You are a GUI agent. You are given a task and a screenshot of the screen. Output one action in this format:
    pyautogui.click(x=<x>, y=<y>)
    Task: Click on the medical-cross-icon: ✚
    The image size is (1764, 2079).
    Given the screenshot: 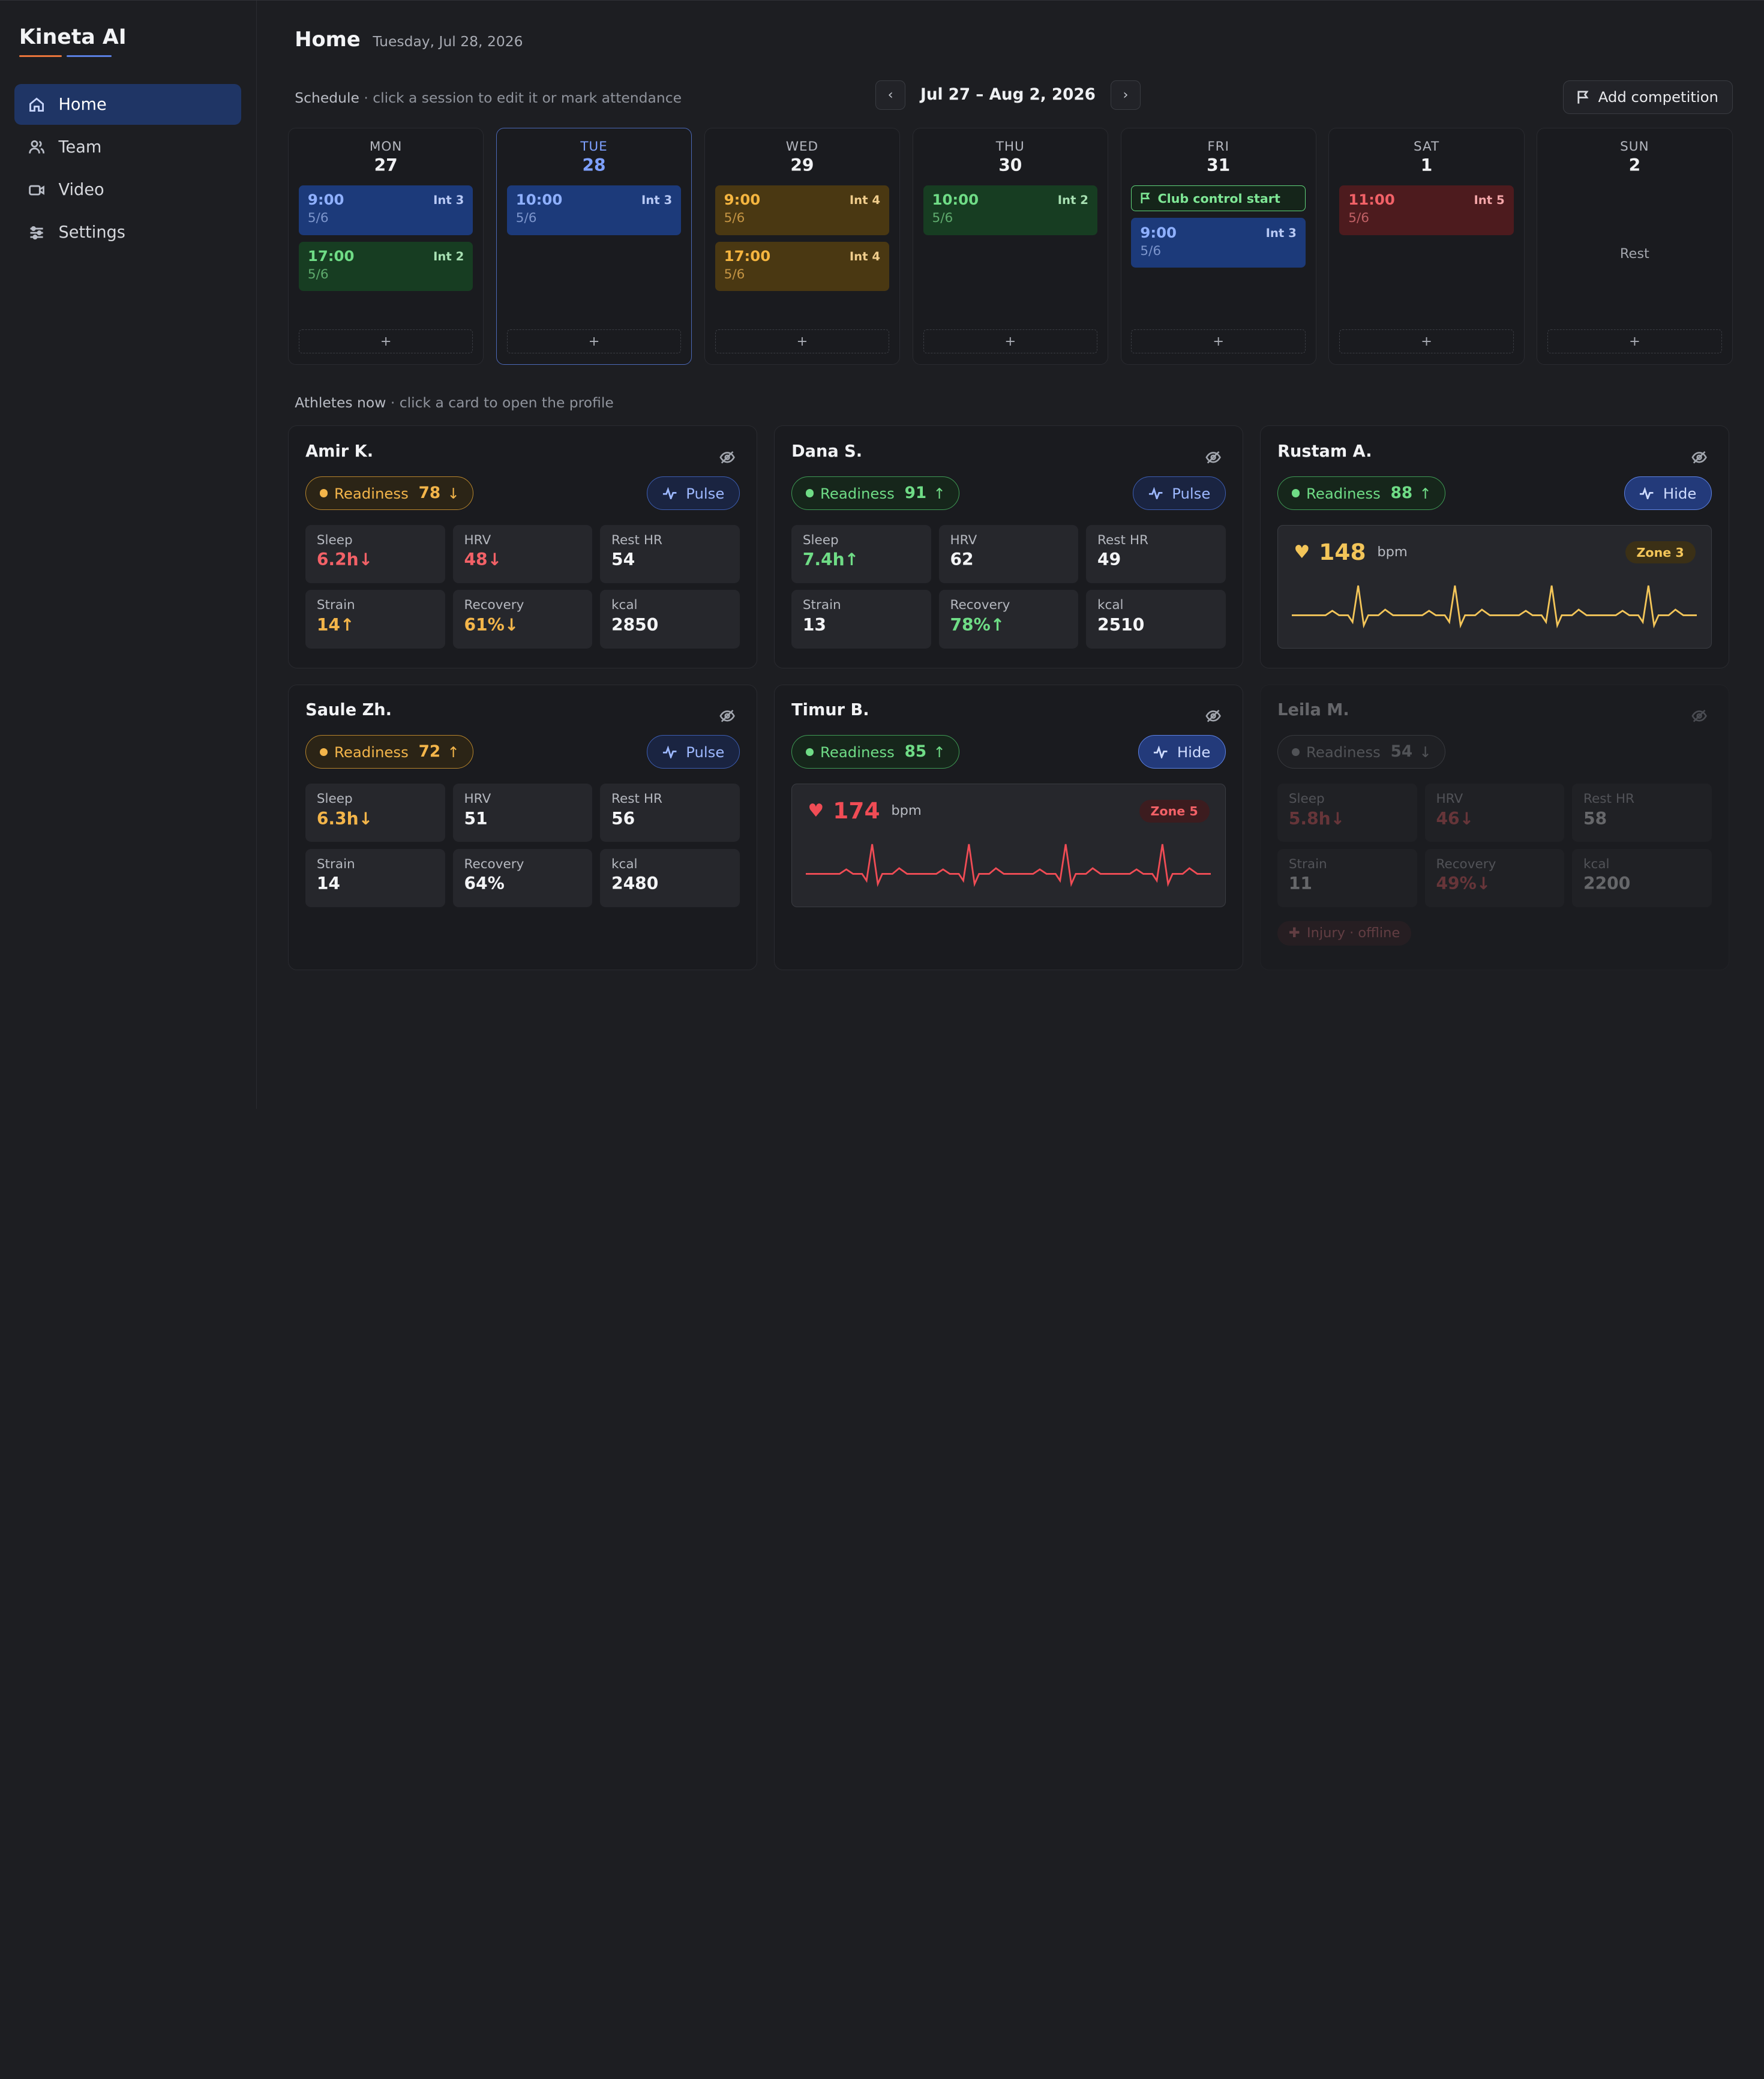 What is the action you would take?
    pyautogui.click(x=1294, y=933)
    